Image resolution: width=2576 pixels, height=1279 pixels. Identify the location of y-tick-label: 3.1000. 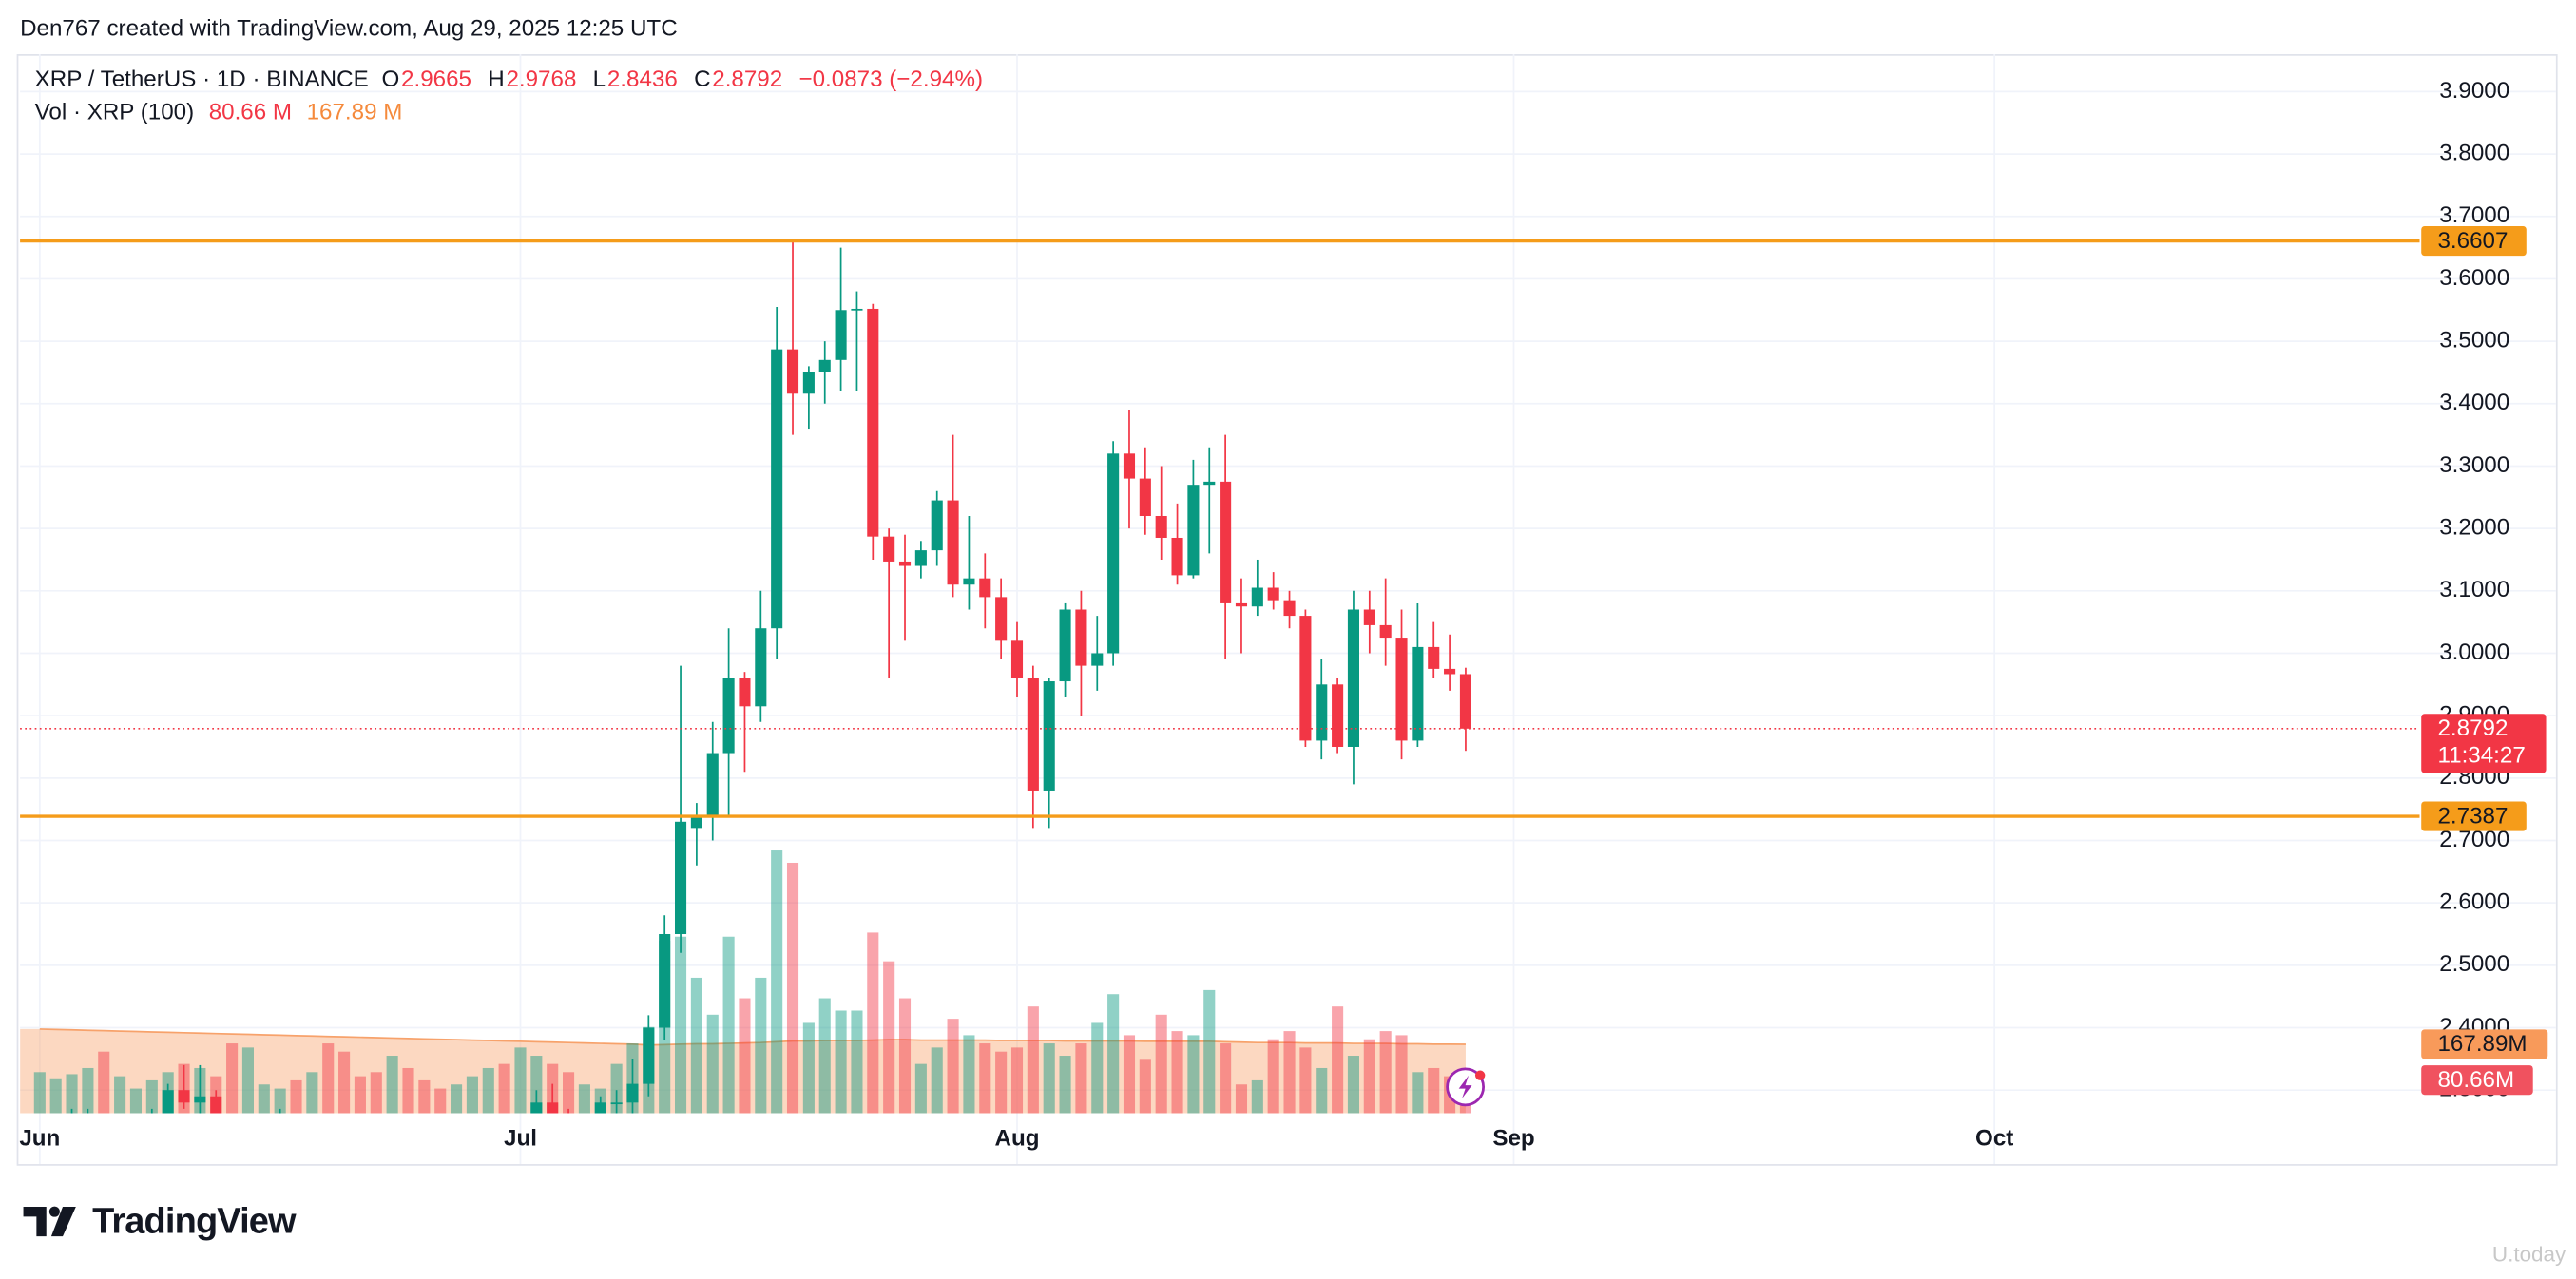
(2474, 589).